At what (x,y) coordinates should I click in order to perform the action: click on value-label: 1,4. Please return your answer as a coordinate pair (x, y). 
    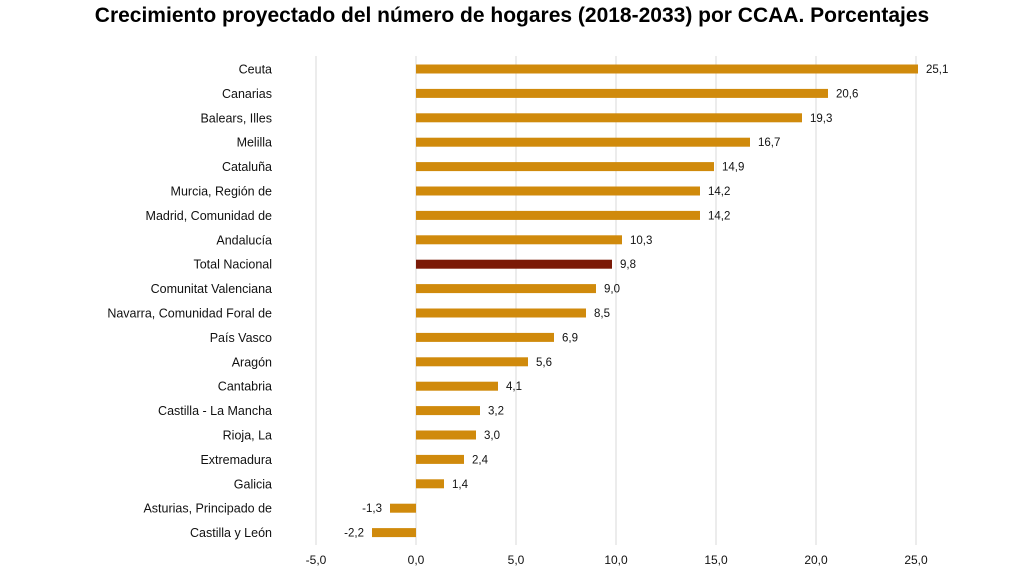
    Looking at the image, I should click on (460, 485).